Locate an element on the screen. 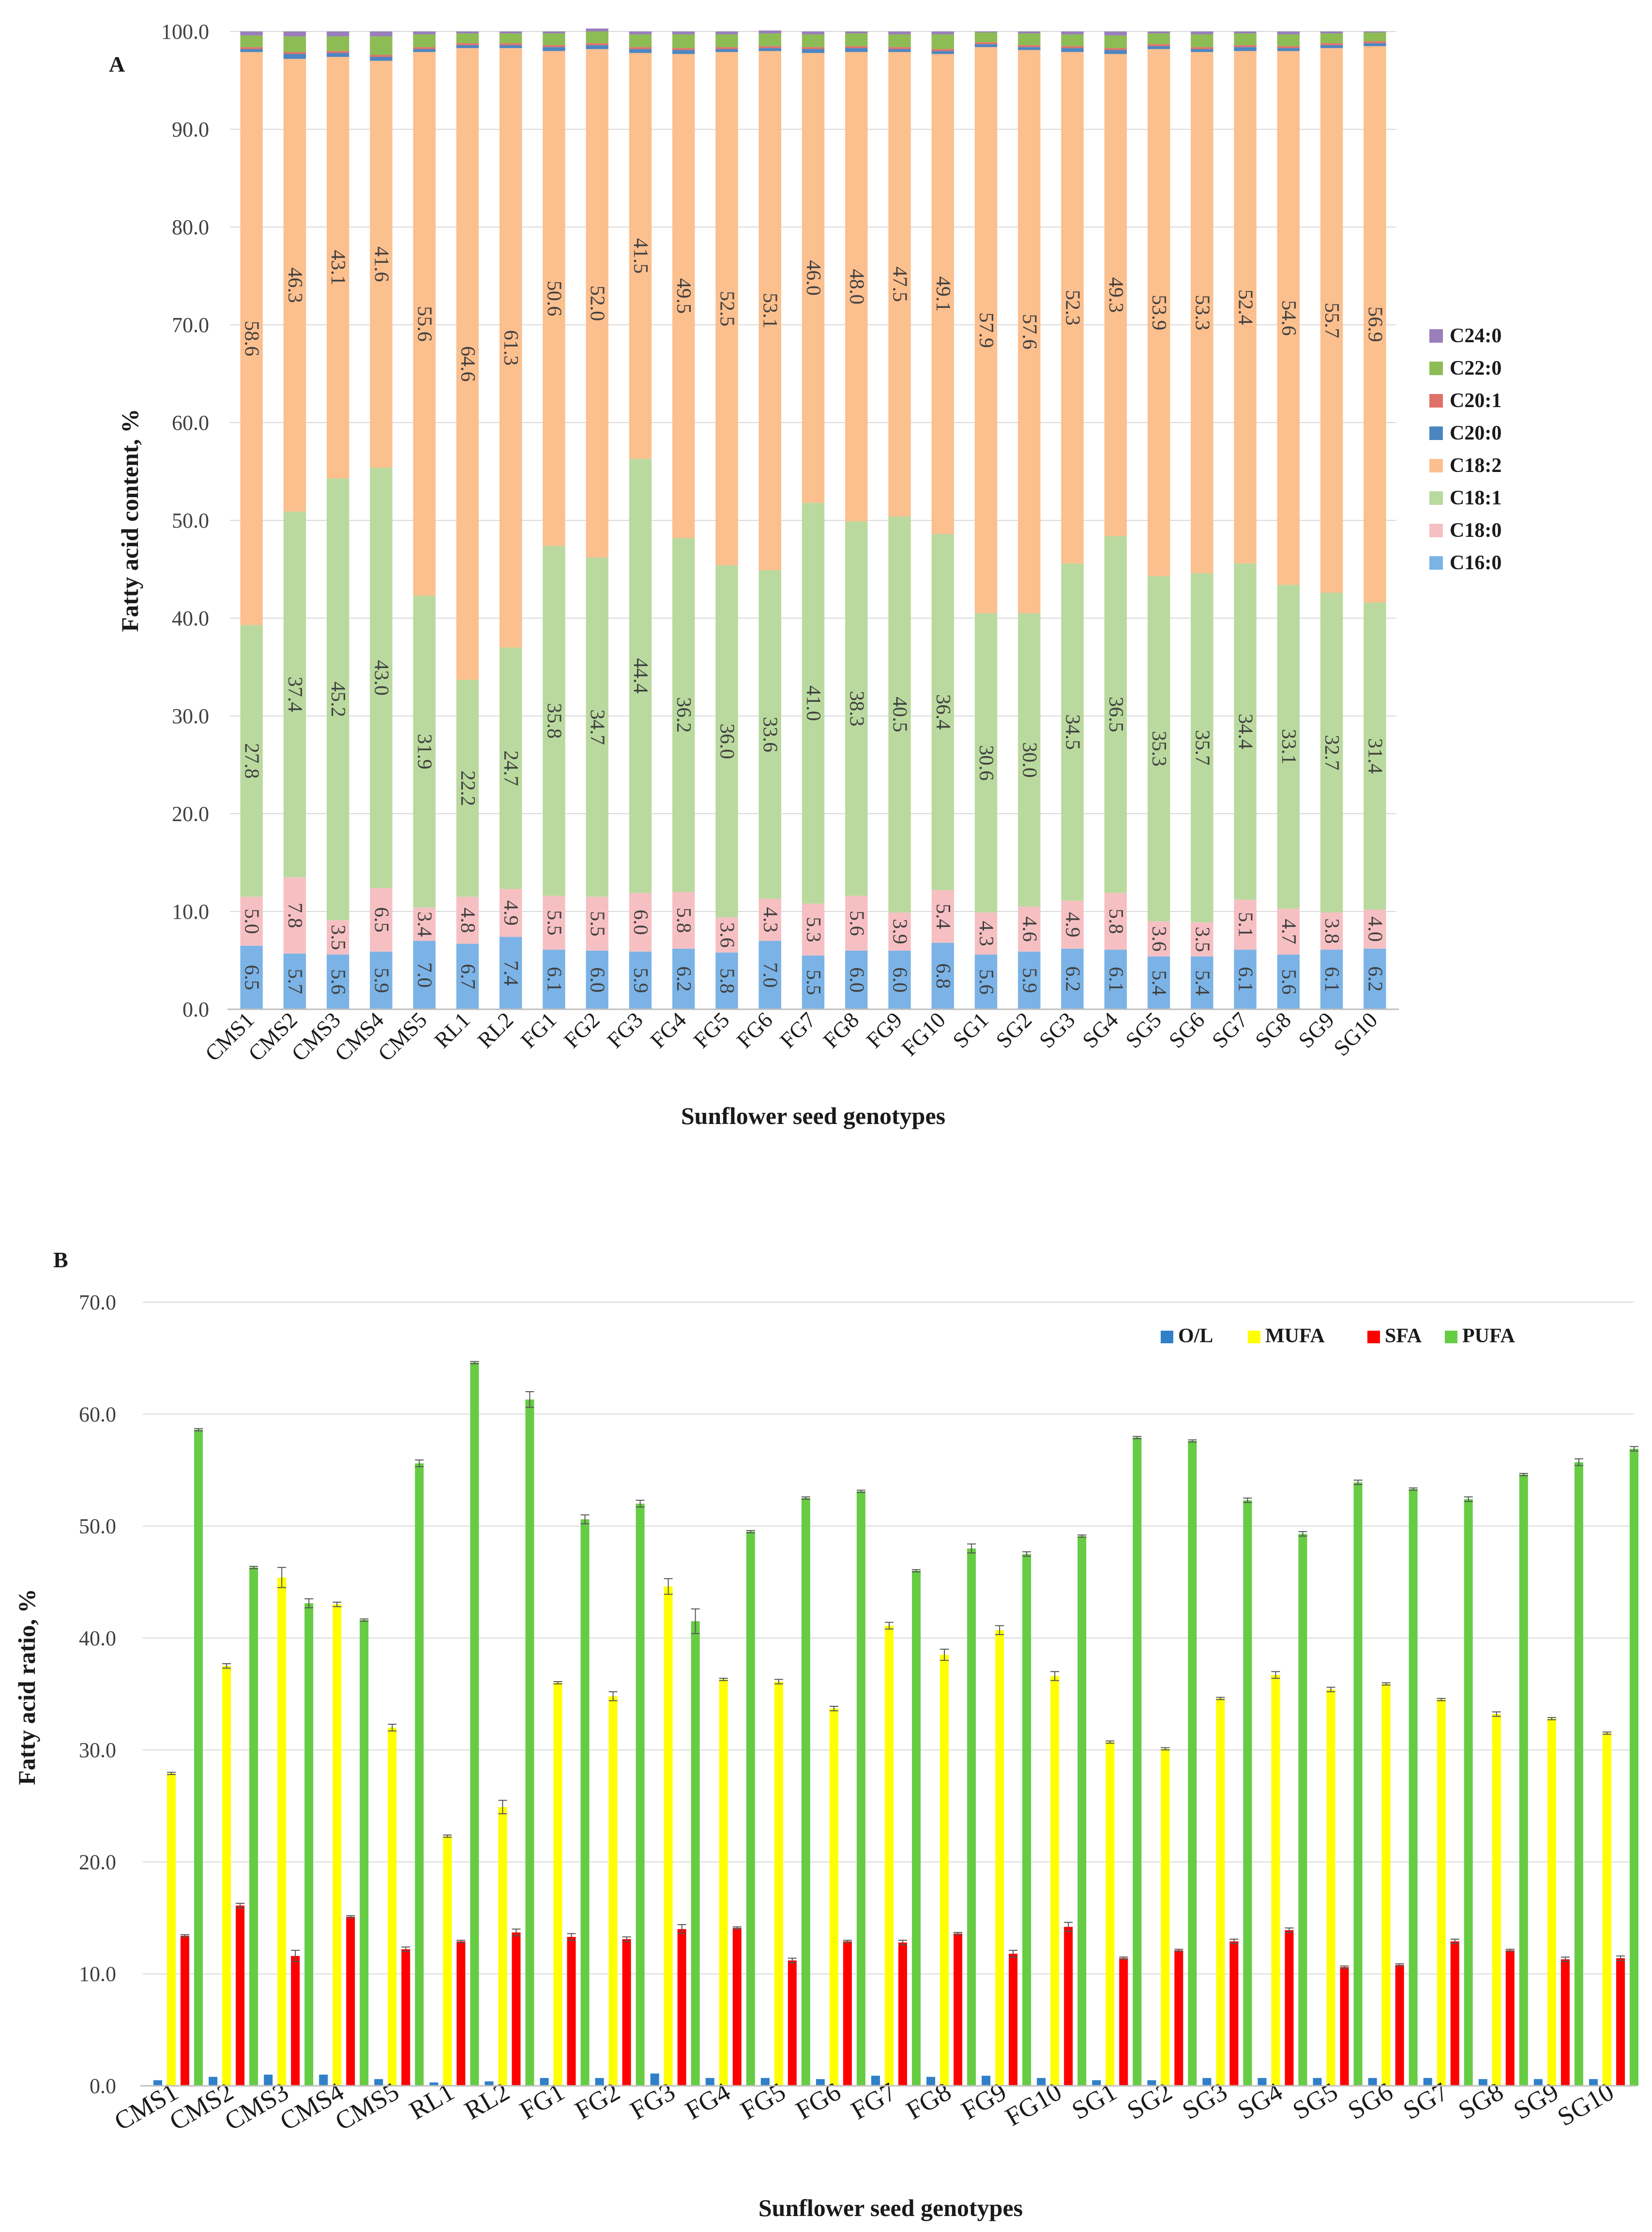 This screenshot has width=1652, height=2232. panel-a-x-tick-label: SG5 is located at coordinates (1143, 1030).